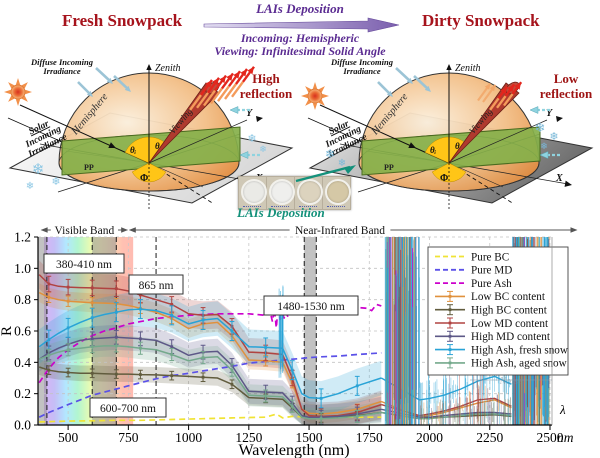 The width and height of the screenshot is (600, 458). What do you see at coordinates (510, 324) in the screenshot?
I see `svg-text: Low MD content` at bounding box center [510, 324].